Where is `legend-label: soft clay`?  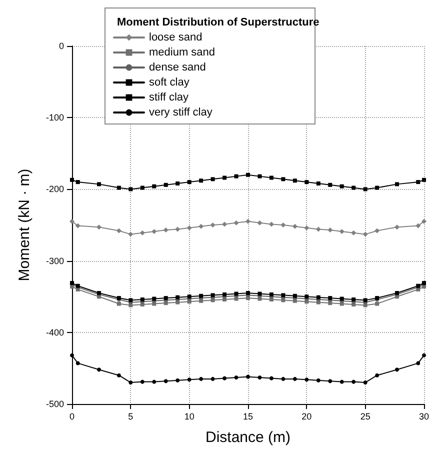
legend-label: soft clay is located at coordinates (169, 82).